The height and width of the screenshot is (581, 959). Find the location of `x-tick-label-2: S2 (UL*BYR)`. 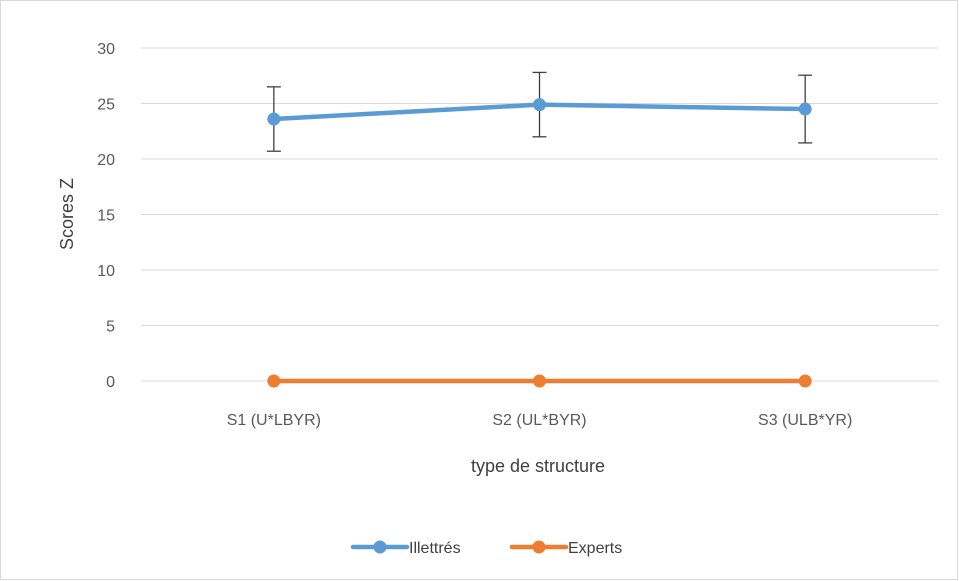

x-tick-label-2: S2 (UL*BYR) is located at coordinates (539, 420).